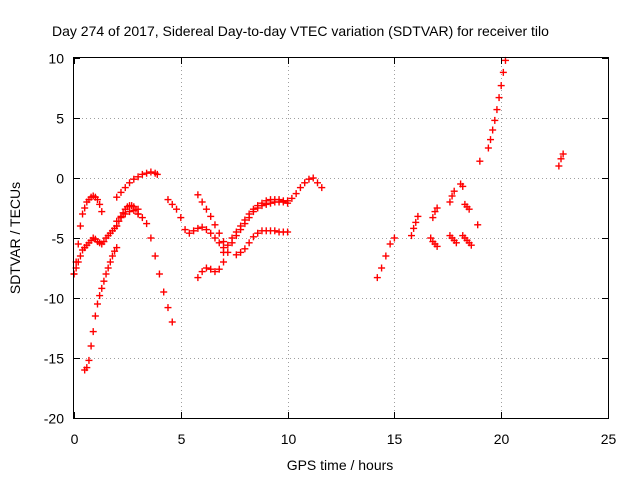 The width and height of the screenshot is (640, 480). What do you see at coordinates (101, 309) in the screenshot?
I see `data-series-s4` at bounding box center [101, 309].